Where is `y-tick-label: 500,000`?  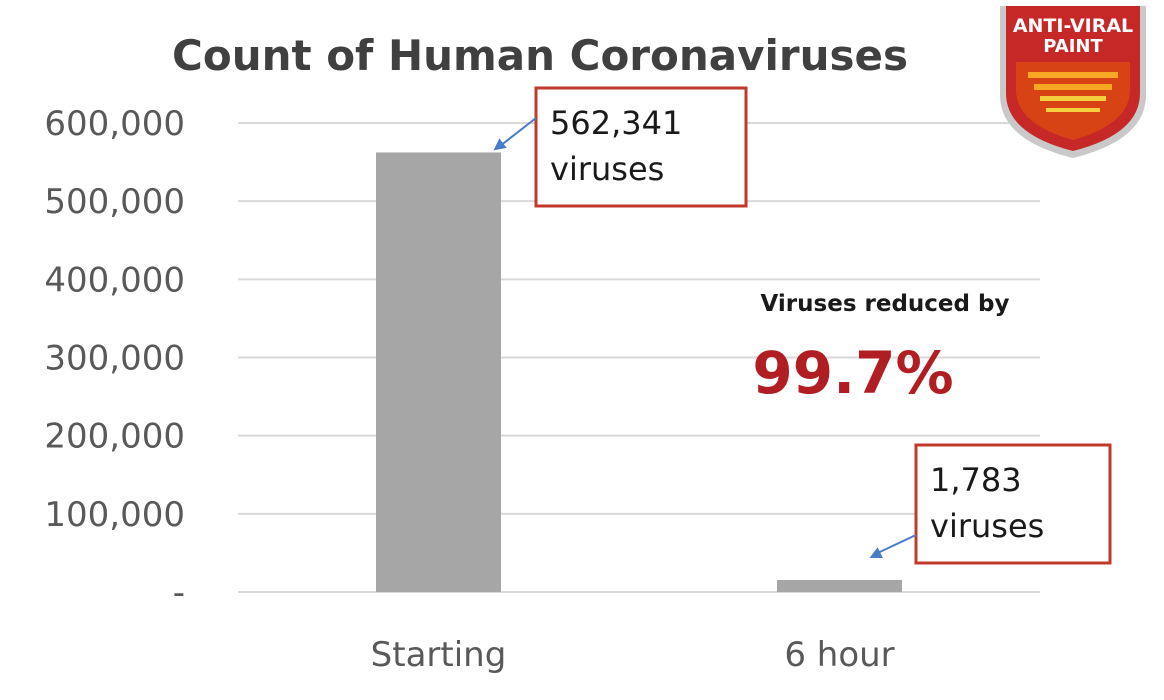
y-tick-label: 500,000 is located at coordinates (114, 202).